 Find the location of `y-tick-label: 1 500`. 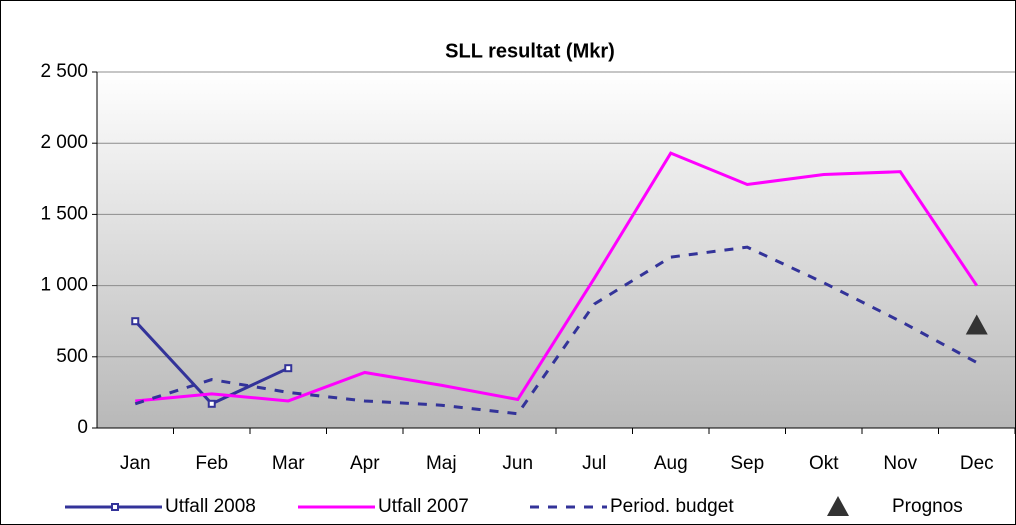

y-tick-label: 1 500 is located at coordinates (64, 213).